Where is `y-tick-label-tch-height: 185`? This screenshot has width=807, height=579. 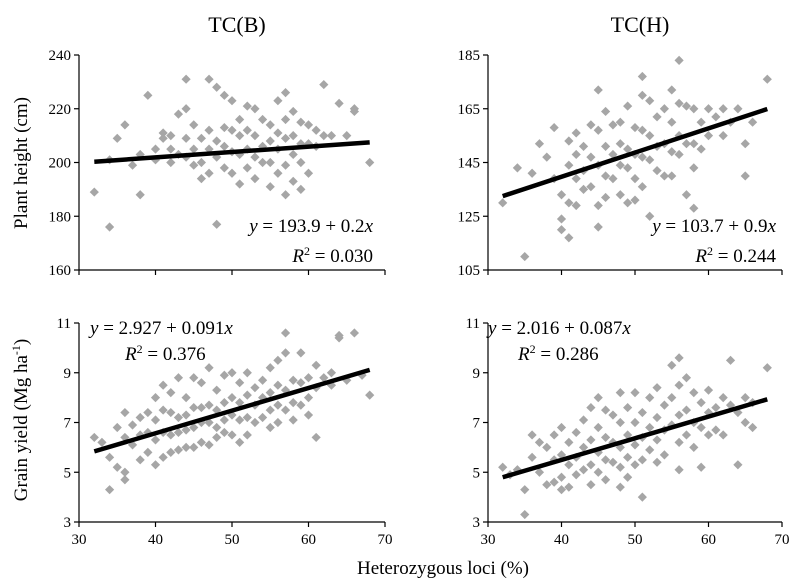 y-tick-label-tch-height: 185 is located at coordinates (469, 56).